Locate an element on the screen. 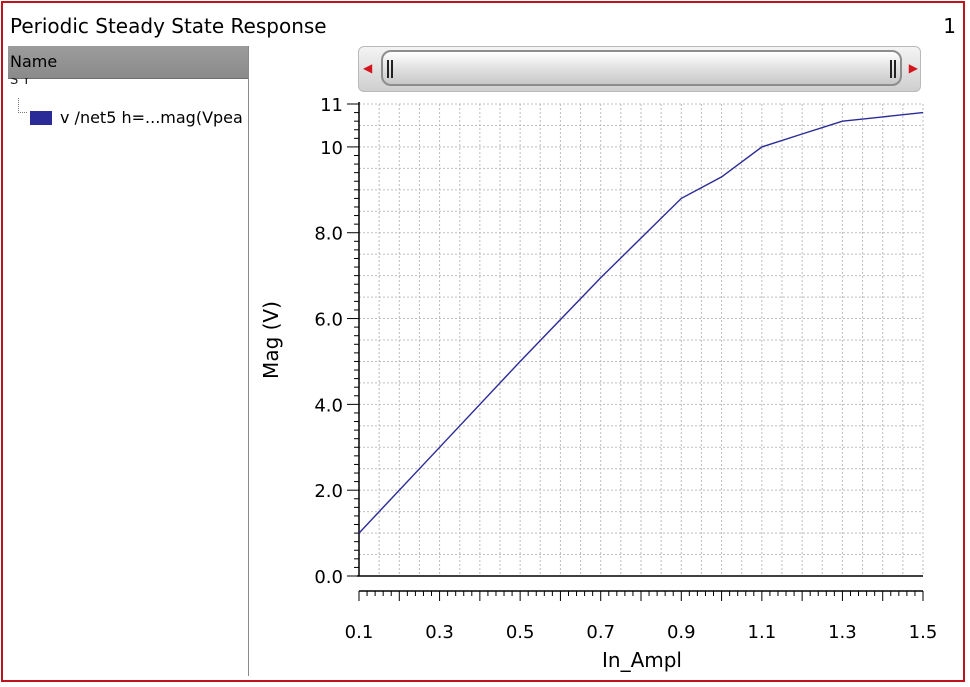  y-tick-label: 11 is located at coordinates (331, 105).